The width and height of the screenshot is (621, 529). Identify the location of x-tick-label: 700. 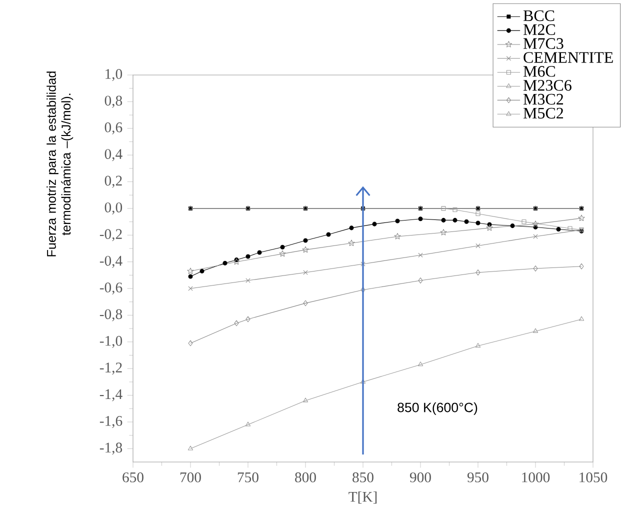
(190, 477).